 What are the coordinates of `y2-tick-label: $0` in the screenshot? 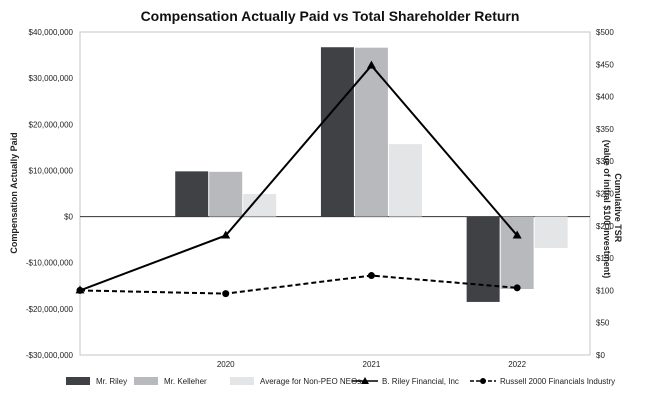 It's located at (600, 355).